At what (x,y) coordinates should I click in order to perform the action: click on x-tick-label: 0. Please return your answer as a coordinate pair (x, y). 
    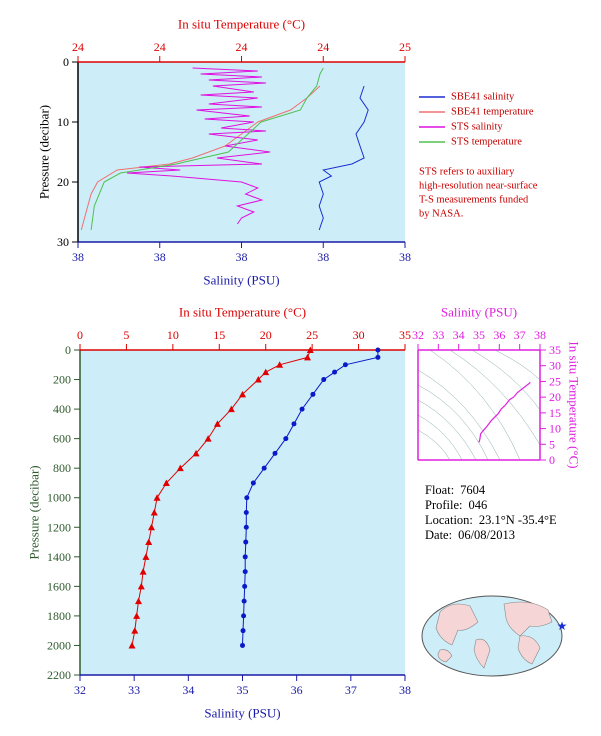
    Looking at the image, I should click on (80, 335).